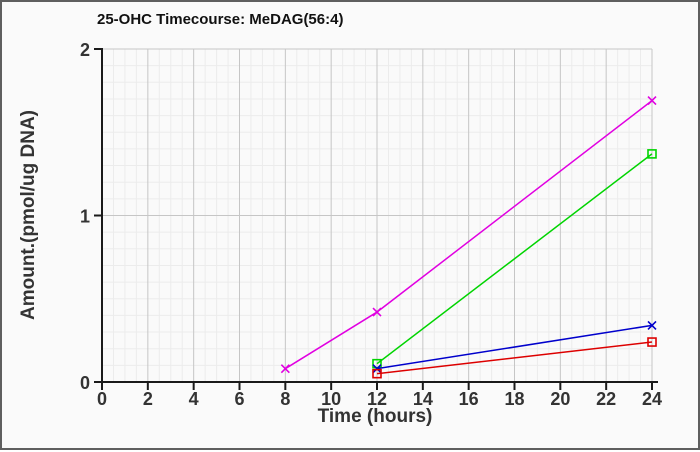 The height and width of the screenshot is (452, 700). What do you see at coordinates (220, 19) in the screenshot?
I see `chart-title: 25-OHC Timecourse: MeDAG(56:4)` at bounding box center [220, 19].